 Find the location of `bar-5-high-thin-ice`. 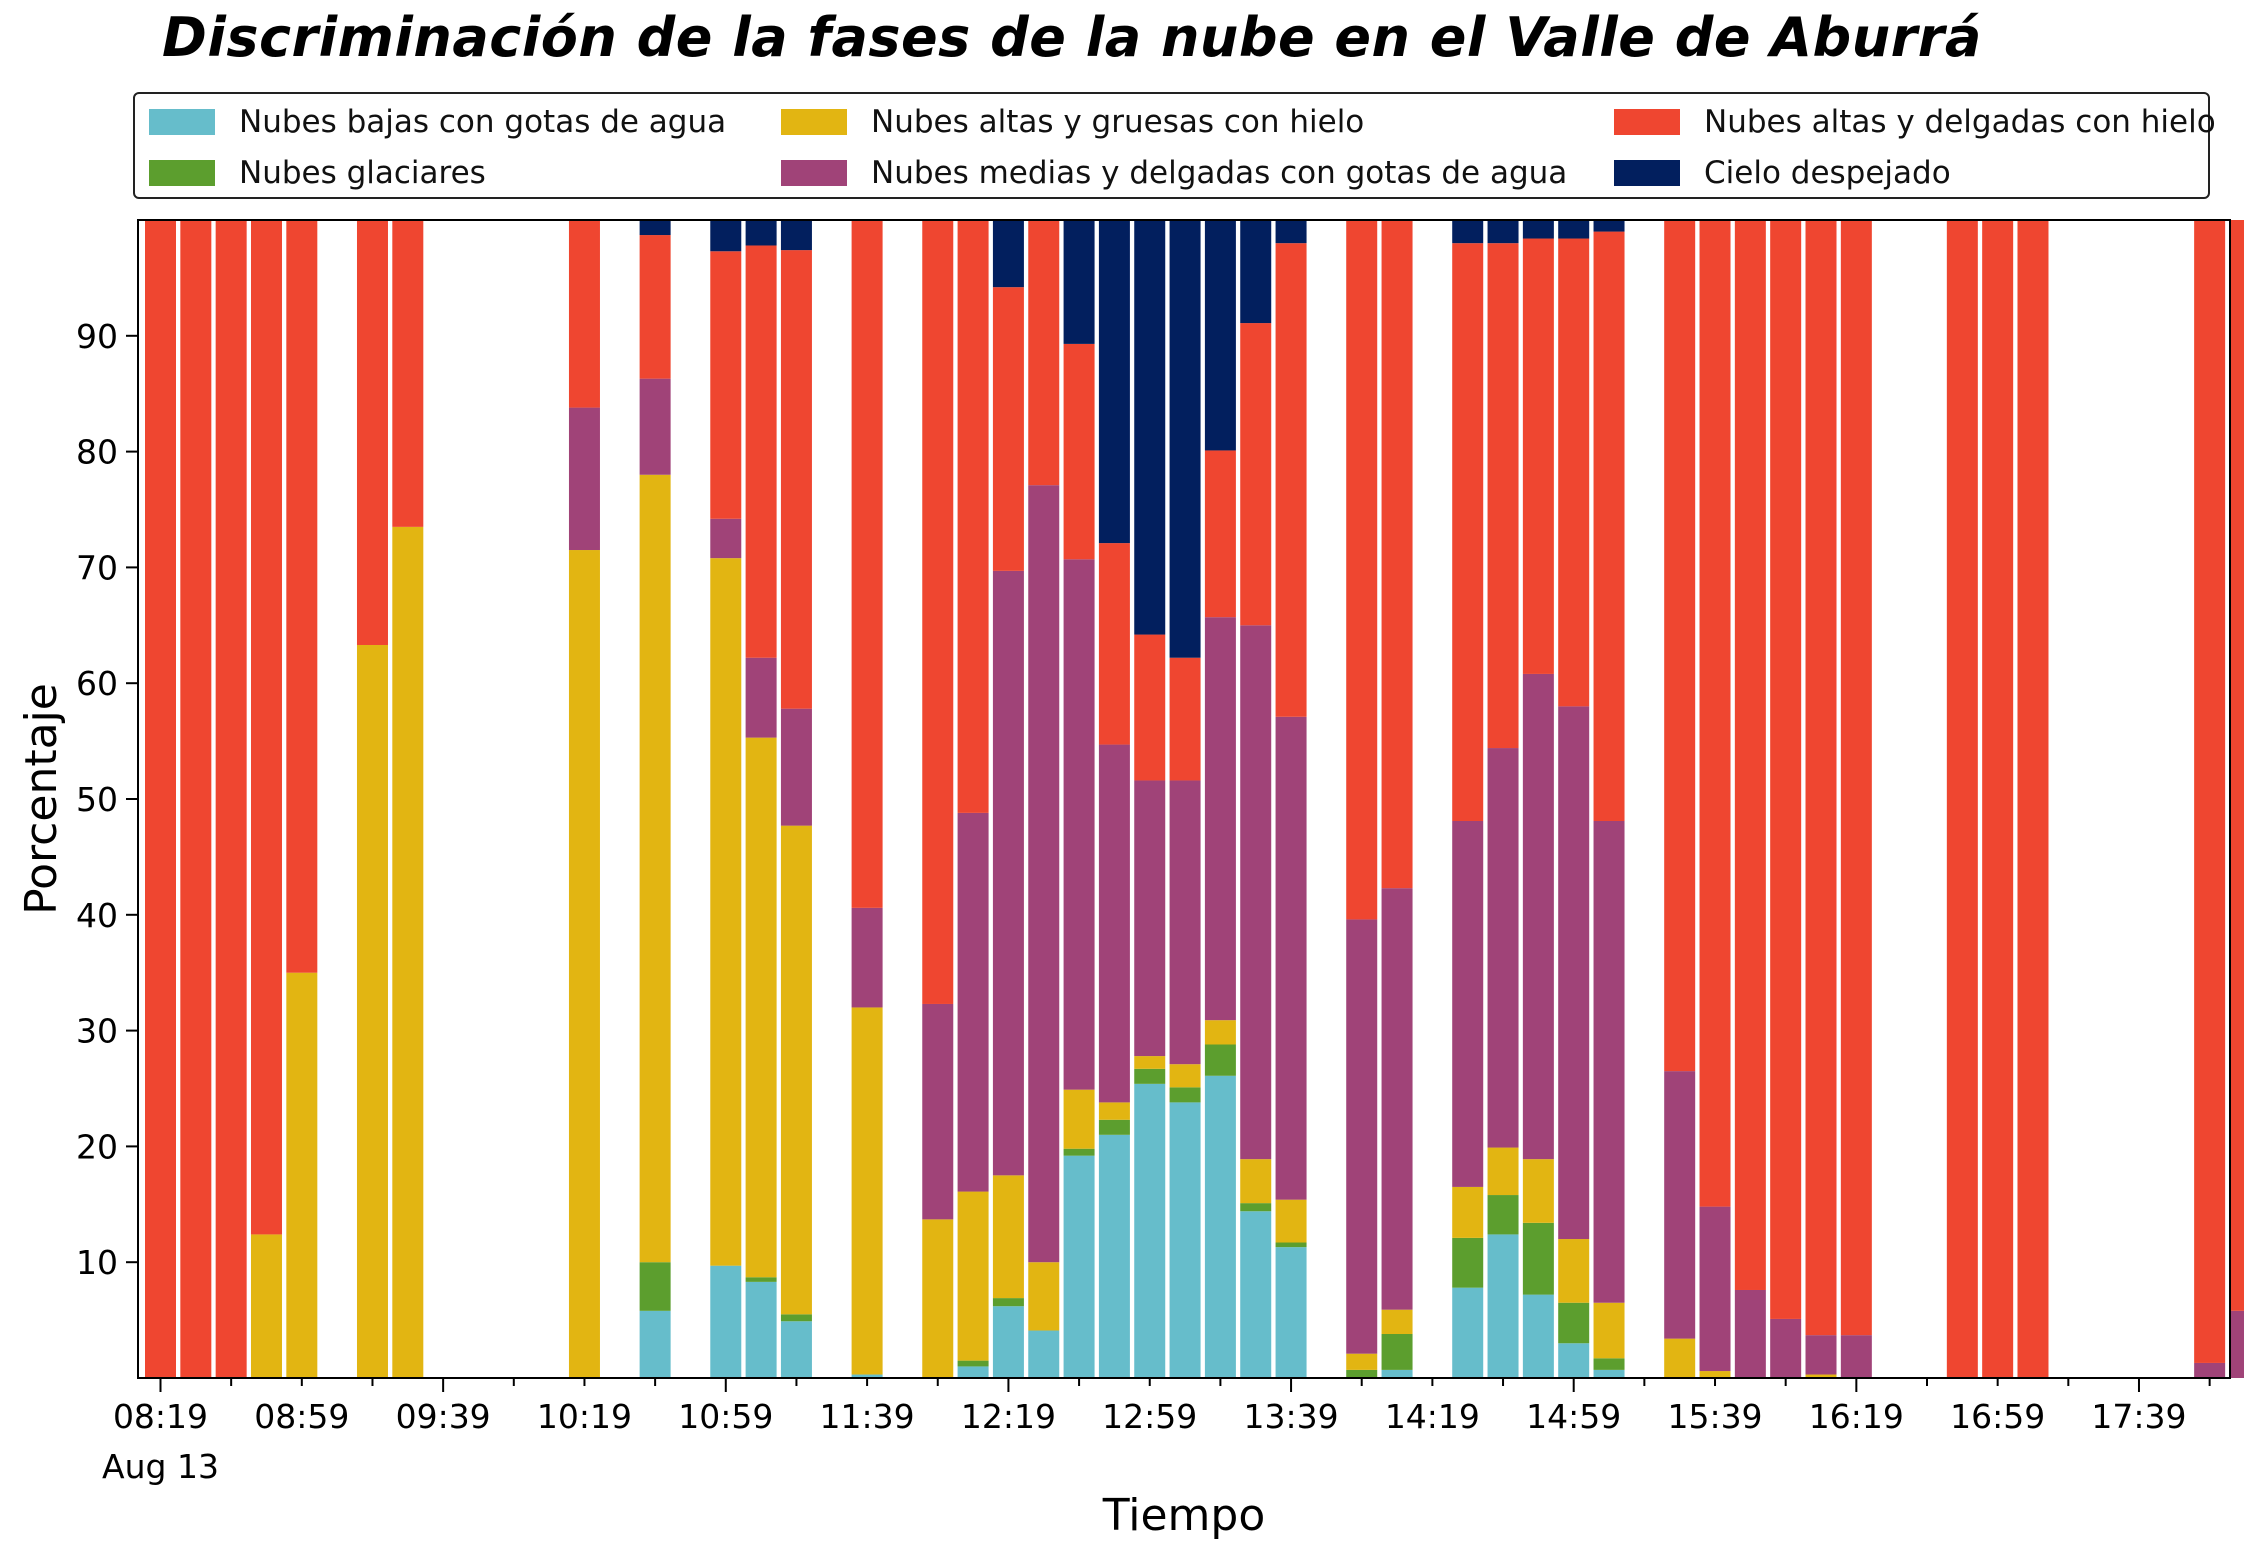

bar-5-high-thin-ice is located at coordinates (372, 432).